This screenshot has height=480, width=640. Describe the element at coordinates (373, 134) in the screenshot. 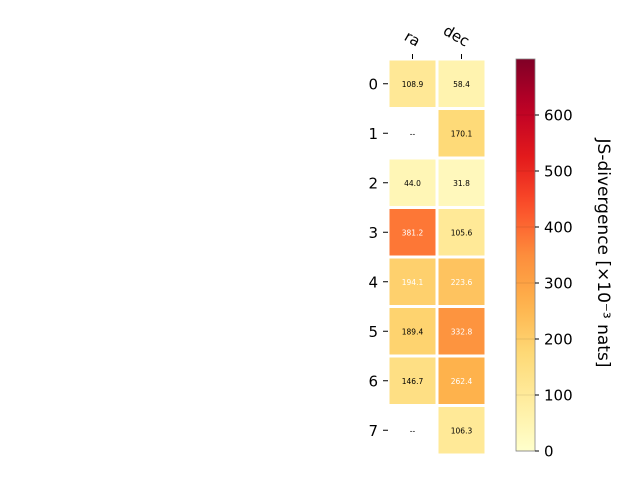

I see `row-label: 1` at that location.